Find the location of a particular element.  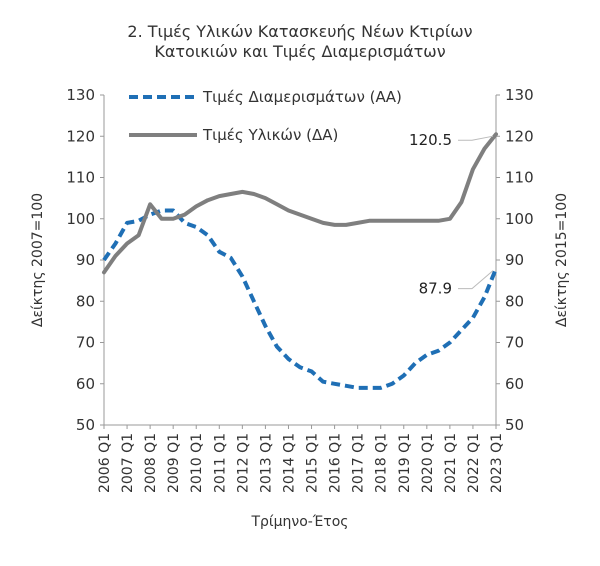

x-tick-label: 2010 Q1 is located at coordinates (197, 463).